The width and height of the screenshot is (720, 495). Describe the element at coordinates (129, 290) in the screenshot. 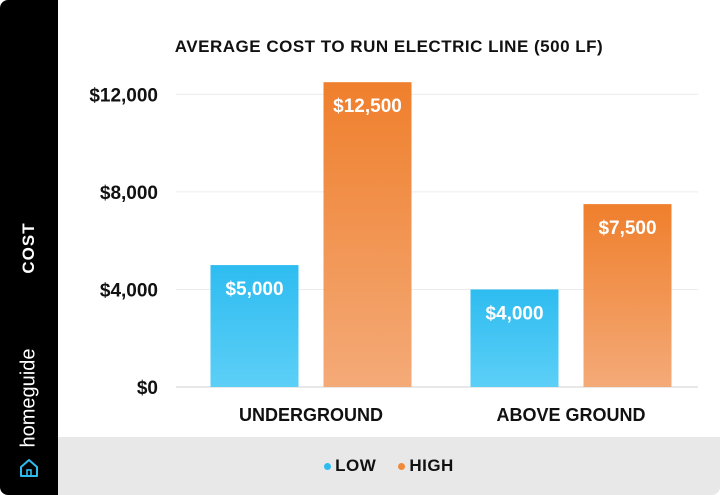

I see `y-tick-label: $4,000` at that location.